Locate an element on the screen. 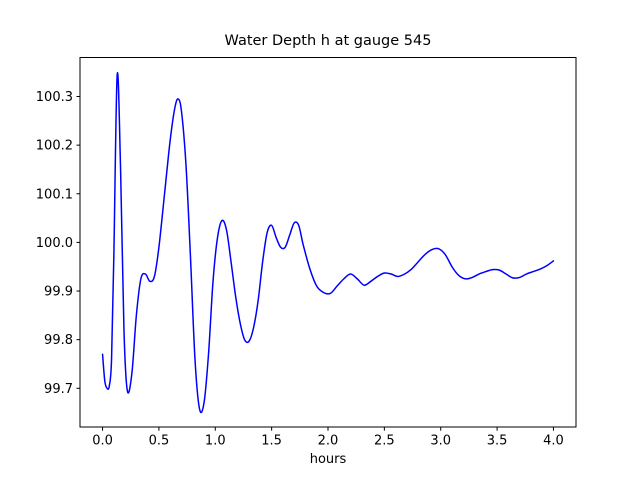 Image resolution: width=640 pixels, height=480 pixels. x-tick-label: 4.0 is located at coordinates (553, 441).